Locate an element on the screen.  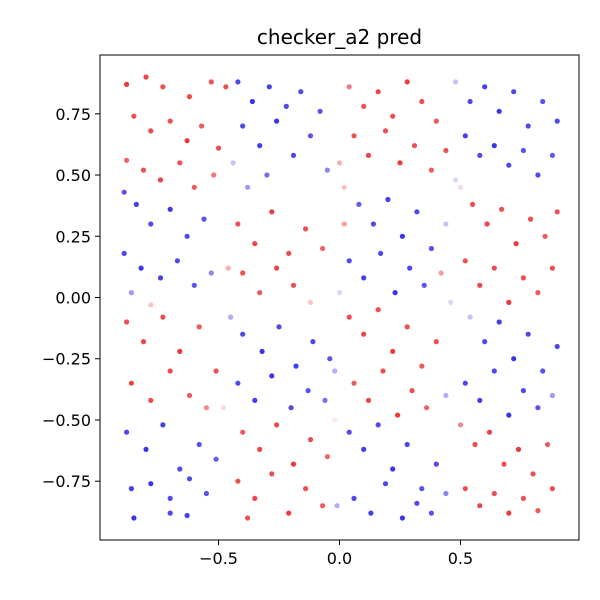
y-tick-label: −0.25 is located at coordinates (66, 359).